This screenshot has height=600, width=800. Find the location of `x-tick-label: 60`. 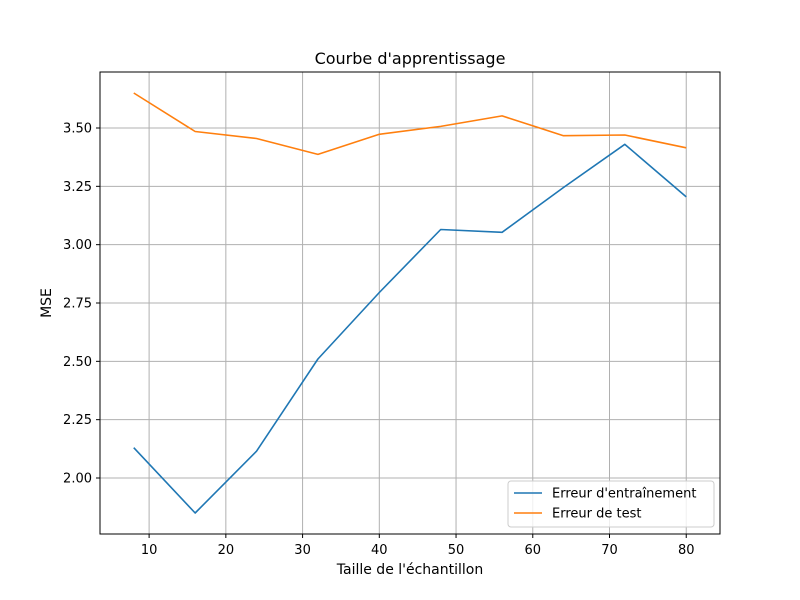

x-tick-label: 60 is located at coordinates (532, 550).